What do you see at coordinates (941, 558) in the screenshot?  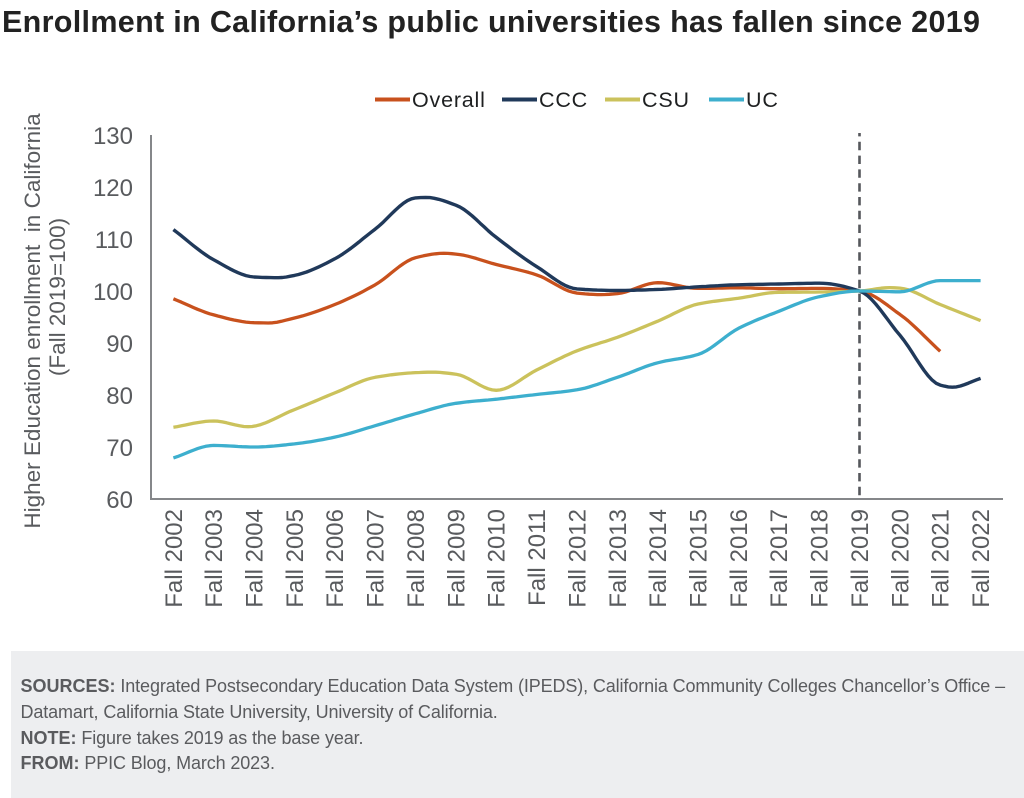 I see `svg-text: Fall 2021` at bounding box center [941, 558].